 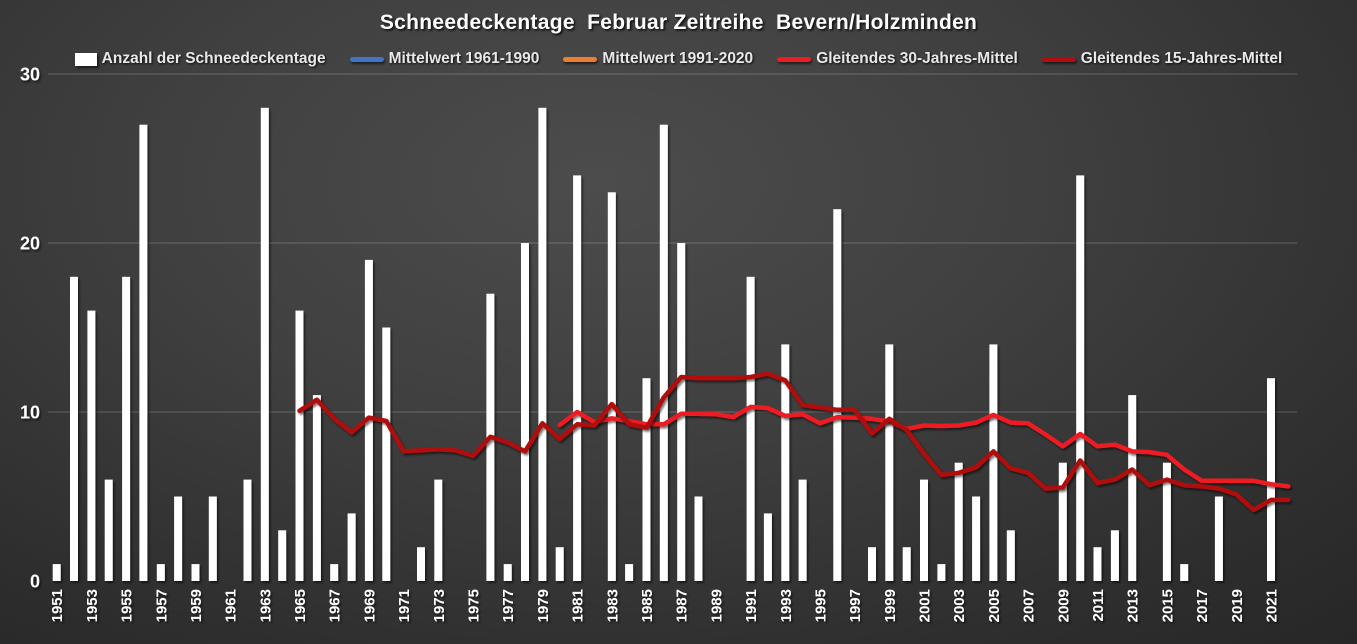 I want to click on legend-label: Anzahl der Schneedeckentage, so click(x=213, y=58).